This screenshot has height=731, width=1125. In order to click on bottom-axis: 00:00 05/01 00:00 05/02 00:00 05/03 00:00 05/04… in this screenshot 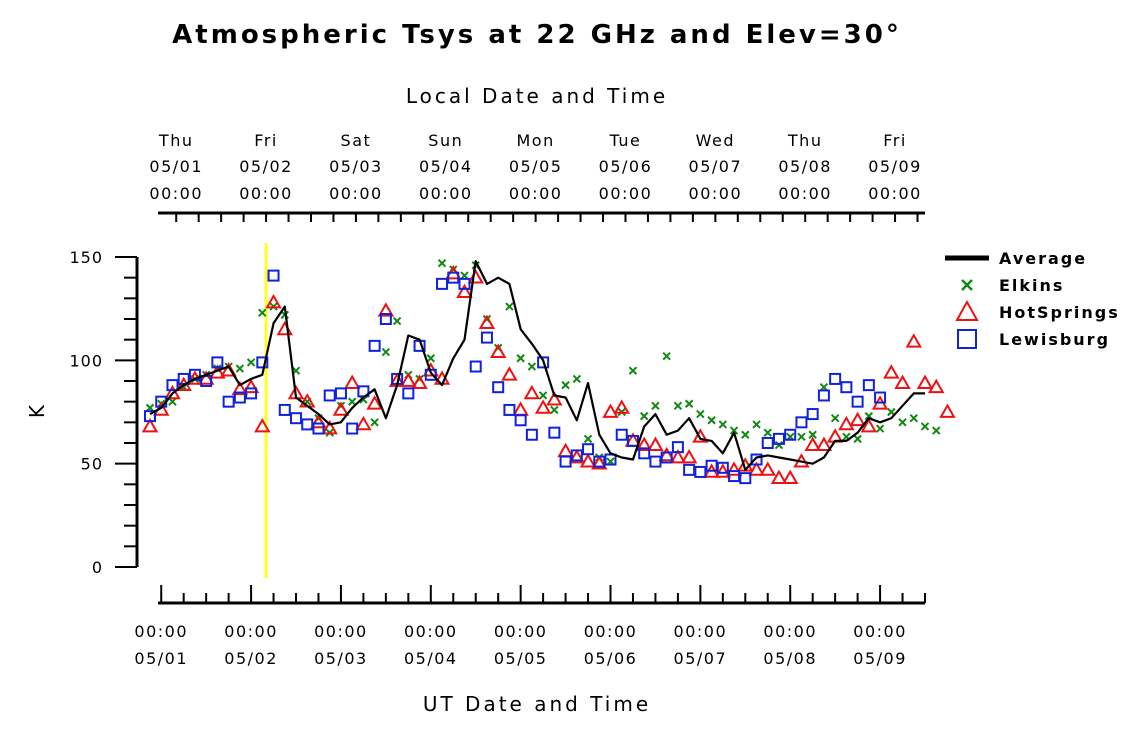, I will do `click(530, 626)`.